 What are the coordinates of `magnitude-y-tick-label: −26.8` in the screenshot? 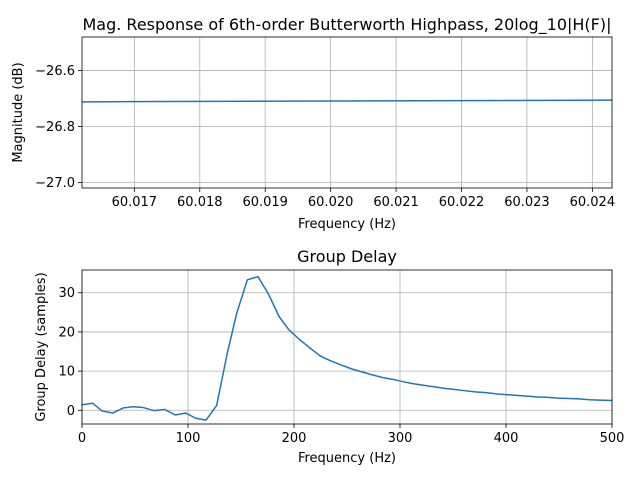 It's located at (55, 127).